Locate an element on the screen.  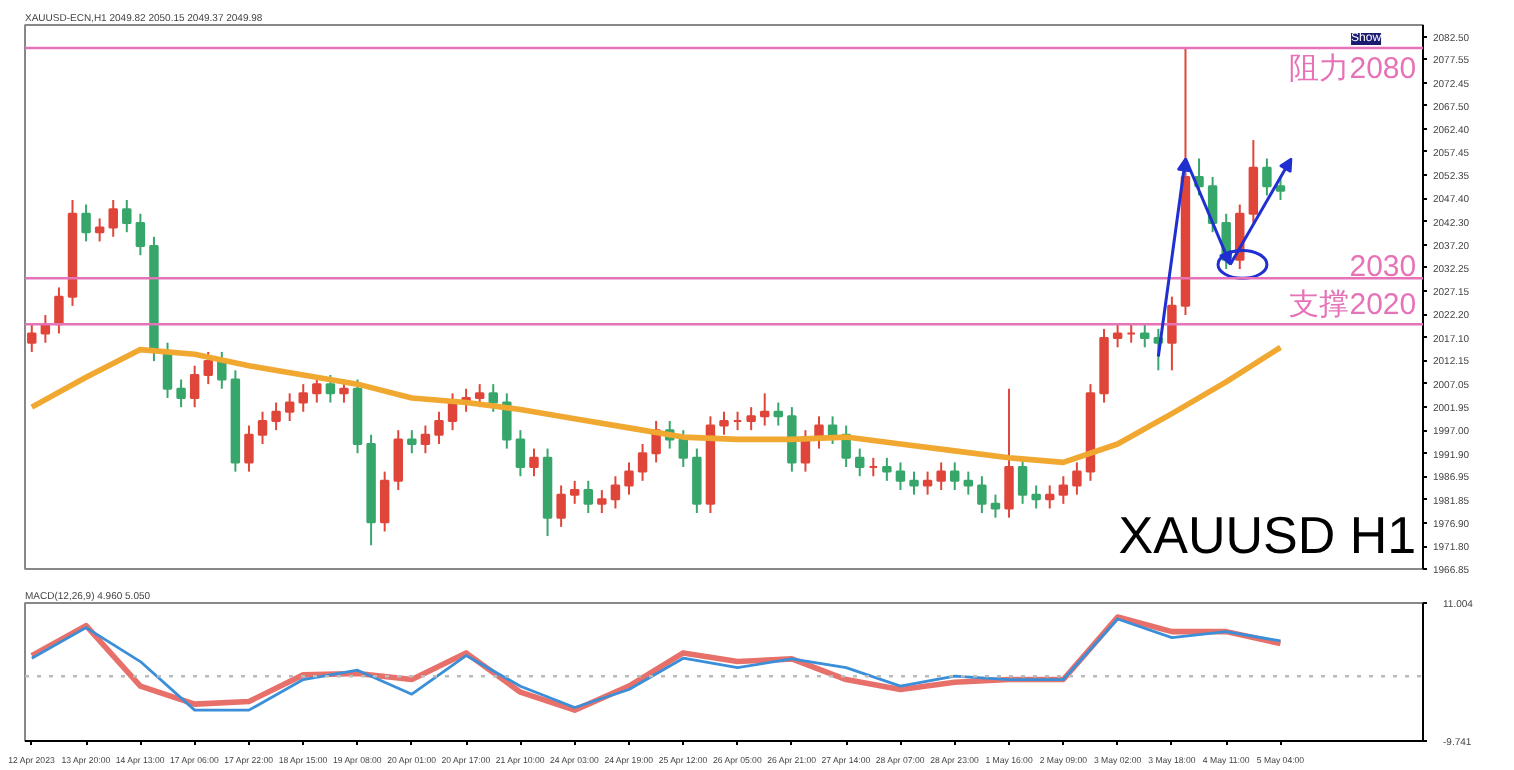
ref-line-label: 支撑2020 is located at coordinates (1353, 305).